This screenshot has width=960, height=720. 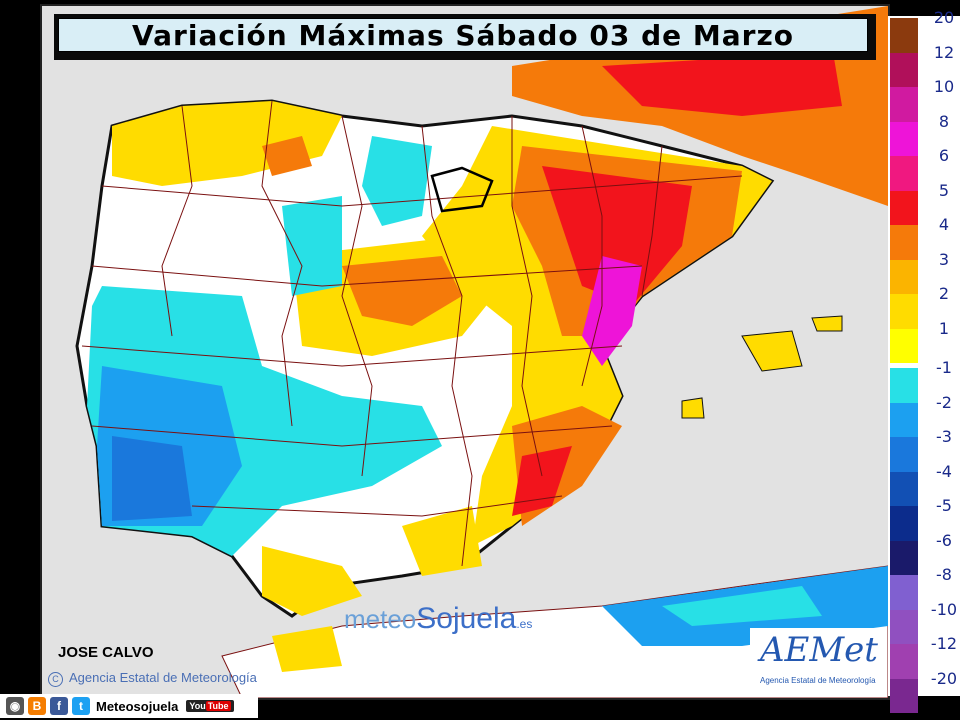 What do you see at coordinates (55, 679) in the screenshot?
I see `copyright-icon: C` at bounding box center [55, 679].